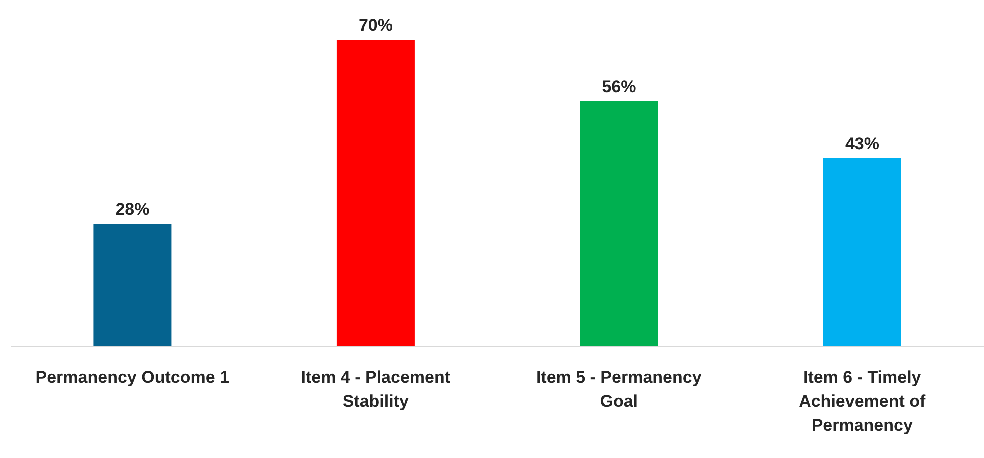  What do you see at coordinates (619, 86) in the screenshot?
I see `data-label: 56%` at bounding box center [619, 86].